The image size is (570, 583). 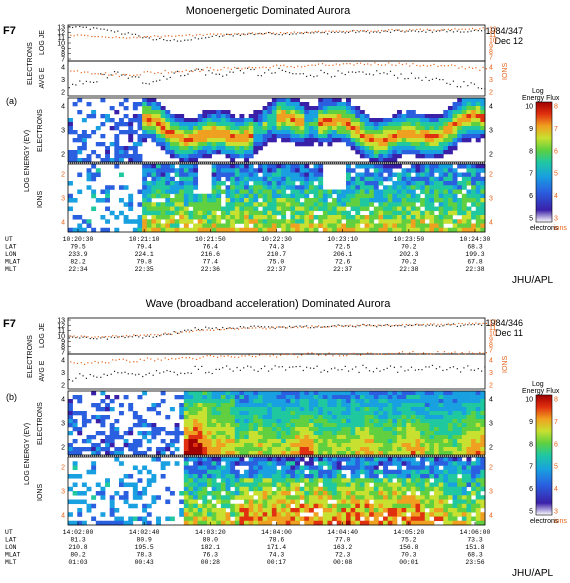 I want to click on tick-value: 206.1, so click(x=342, y=254).